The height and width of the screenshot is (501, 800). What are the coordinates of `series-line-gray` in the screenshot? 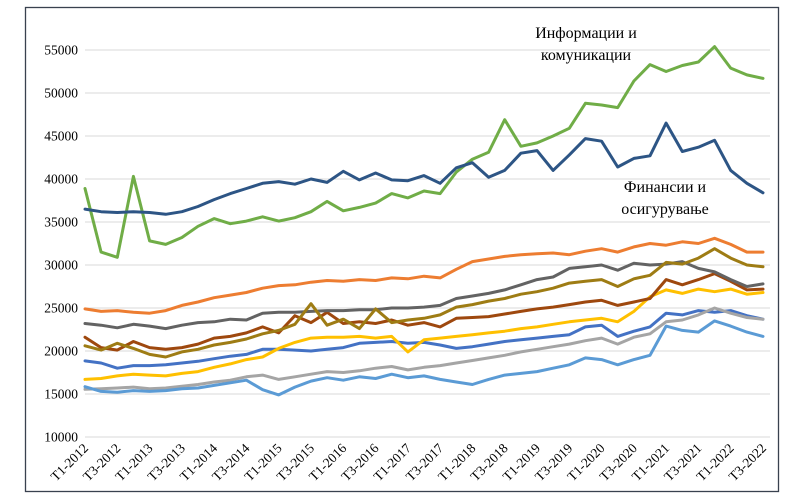 It's located at (424, 348).